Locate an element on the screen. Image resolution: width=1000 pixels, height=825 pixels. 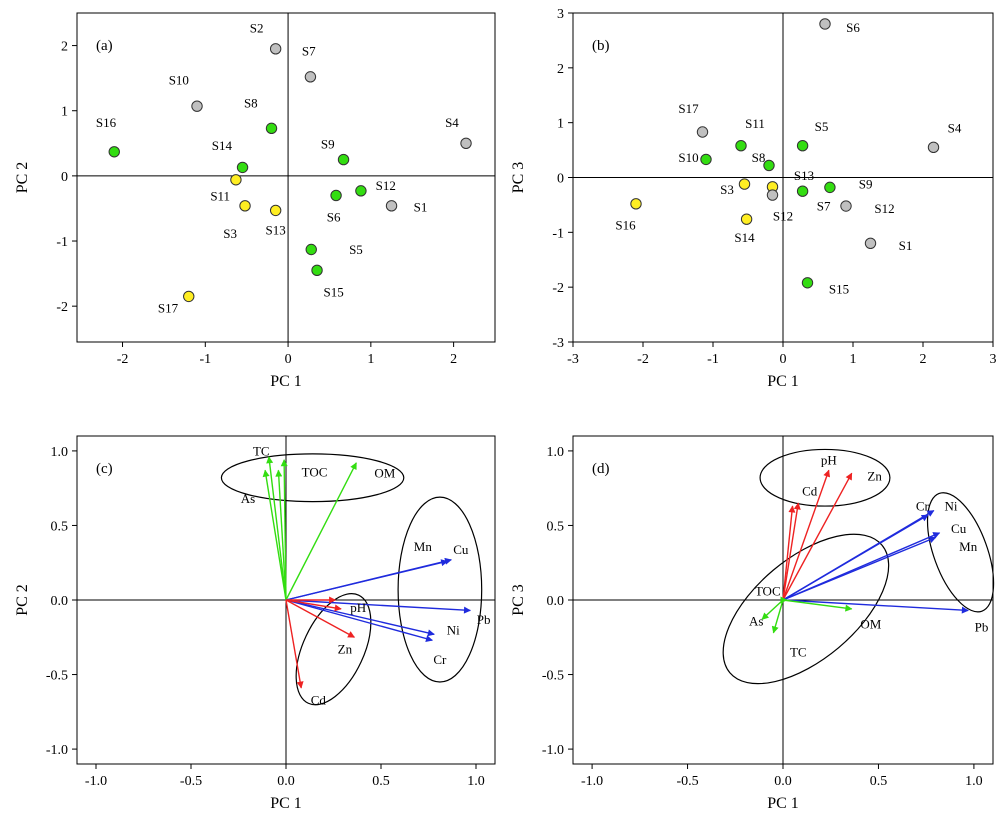
y-tick-label: 0.0 is located at coordinates (60, 601).